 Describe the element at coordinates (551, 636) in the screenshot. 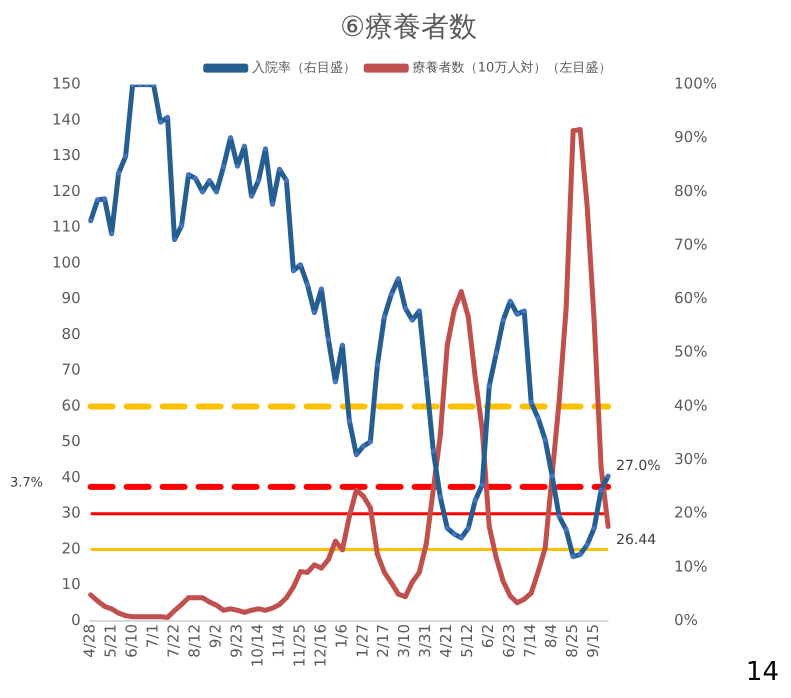

I see `x-tick-label: 8/4` at that location.